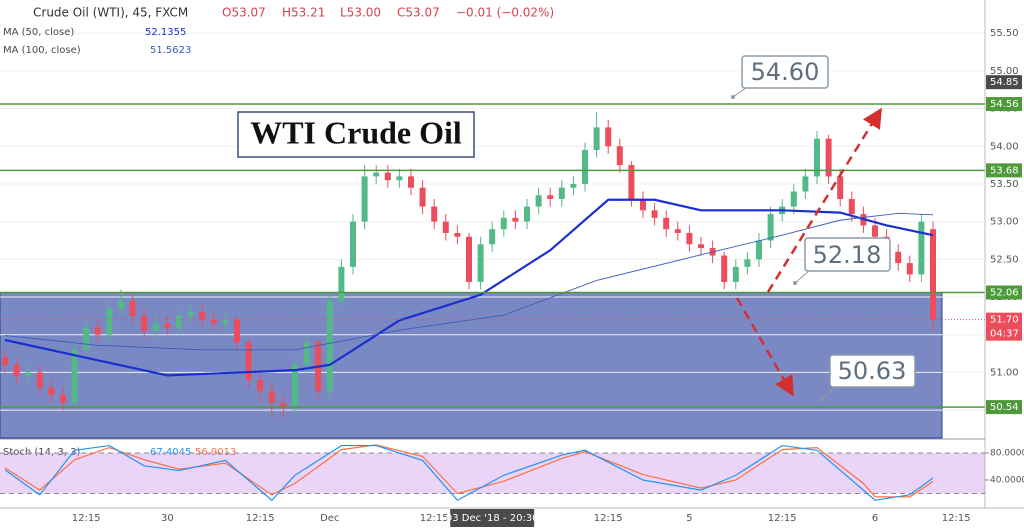 Image resolution: width=1024 pixels, height=528 pixels. What do you see at coordinates (1004, 146) in the screenshot?
I see `y-tick-label: 54.00` at bounding box center [1004, 146].